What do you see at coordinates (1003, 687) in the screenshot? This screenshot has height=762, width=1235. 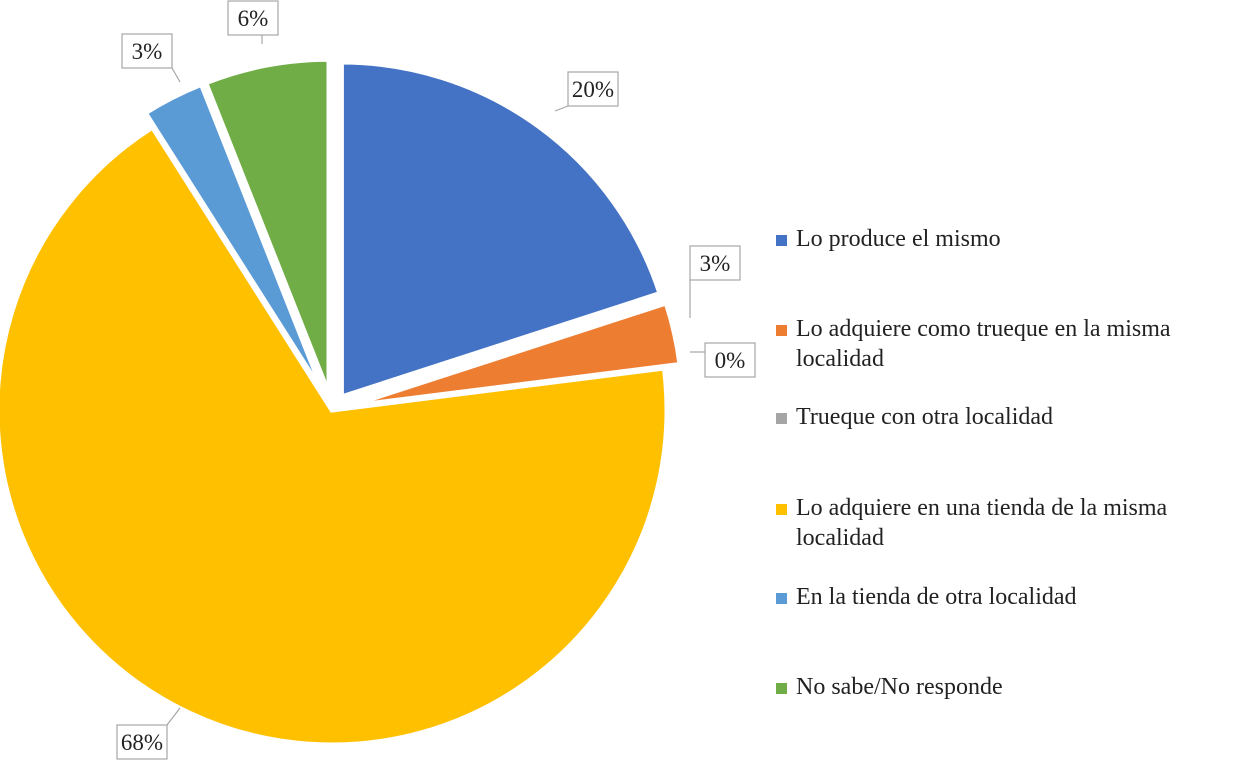 I see `legend-item-no-sabe: No sabe/No responde` at bounding box center [1003, 687].